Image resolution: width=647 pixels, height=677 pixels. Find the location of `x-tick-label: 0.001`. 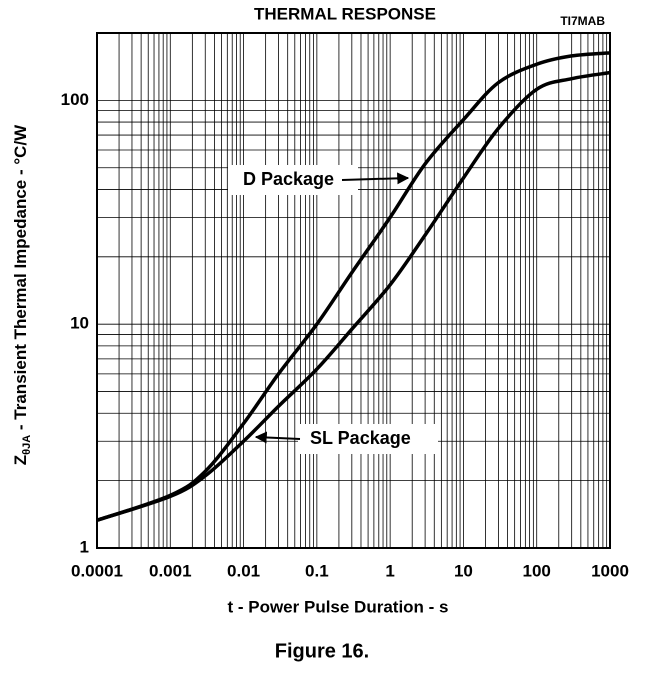

x-tick-label: 0.001 is located at coordinates (170, 570).